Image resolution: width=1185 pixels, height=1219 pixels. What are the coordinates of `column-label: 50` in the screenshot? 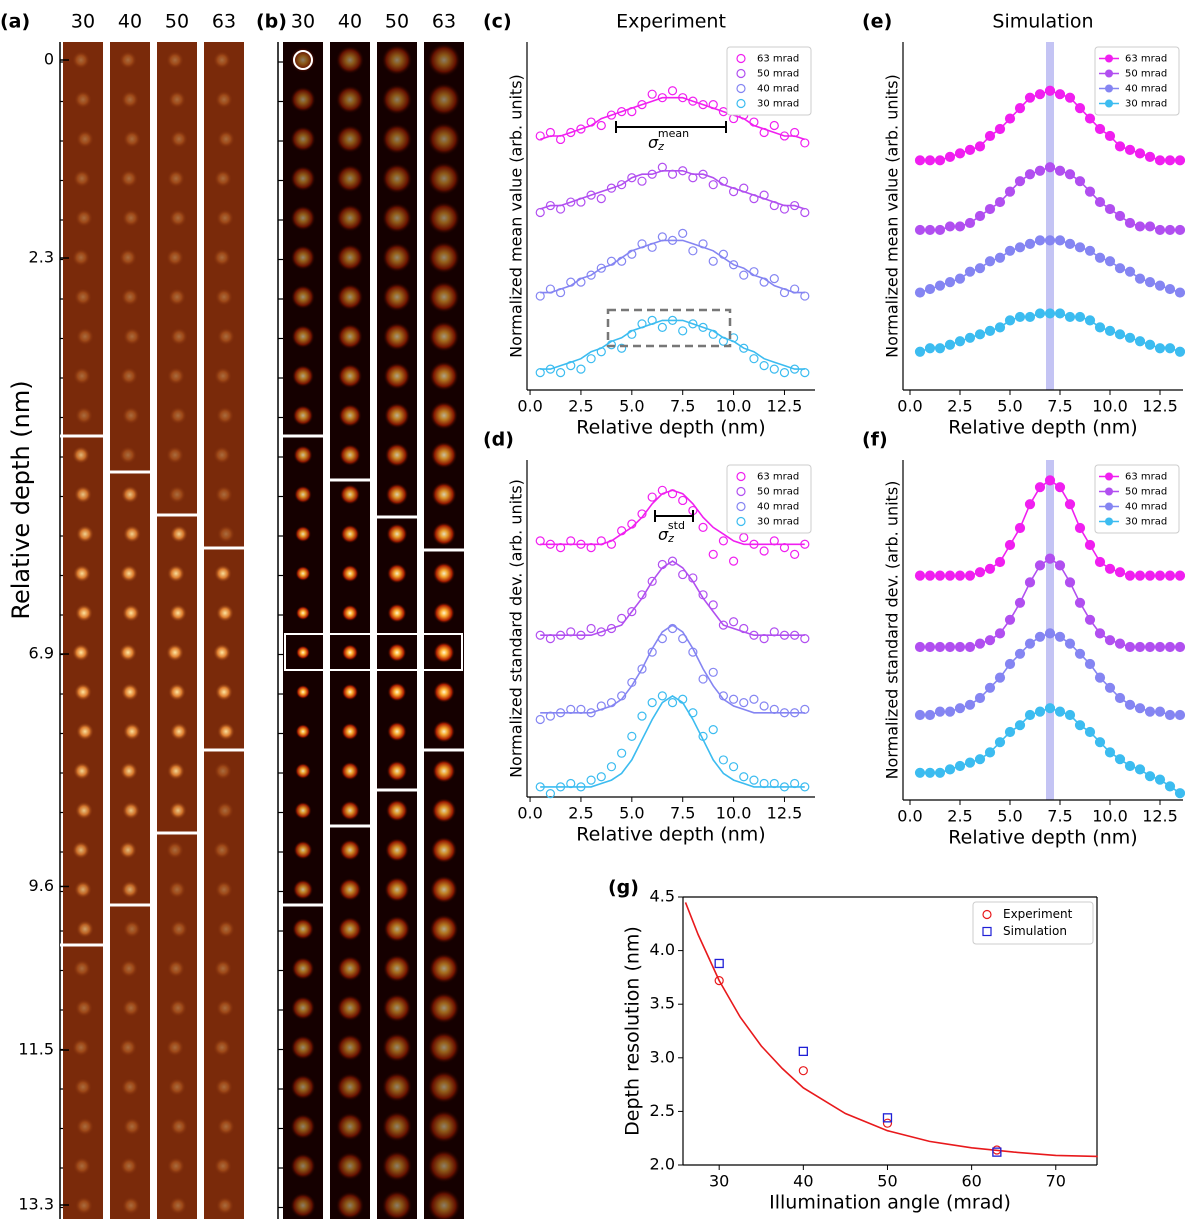 It's located at (177, 22).